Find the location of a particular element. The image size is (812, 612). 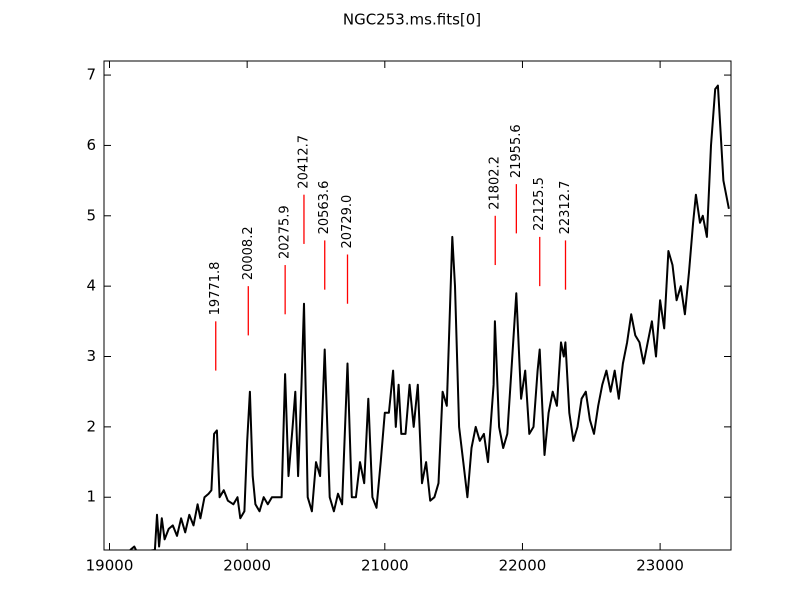

x-tick-label: 23000 is located at coordinates (660, 566).